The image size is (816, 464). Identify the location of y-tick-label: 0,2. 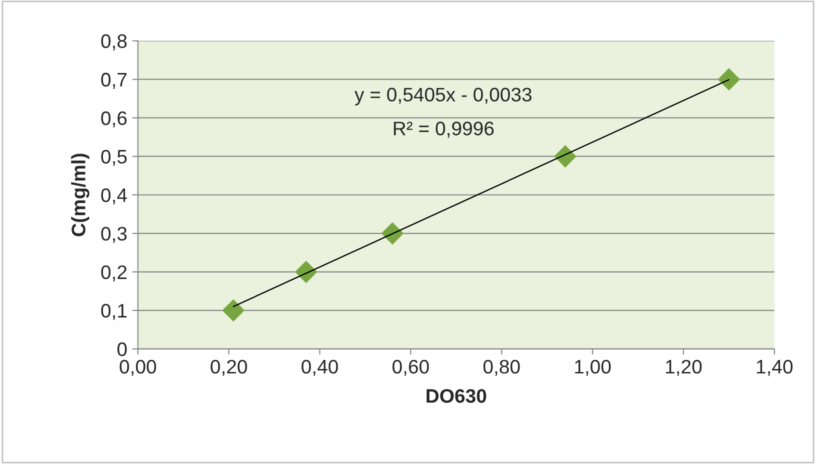
(114, 273).